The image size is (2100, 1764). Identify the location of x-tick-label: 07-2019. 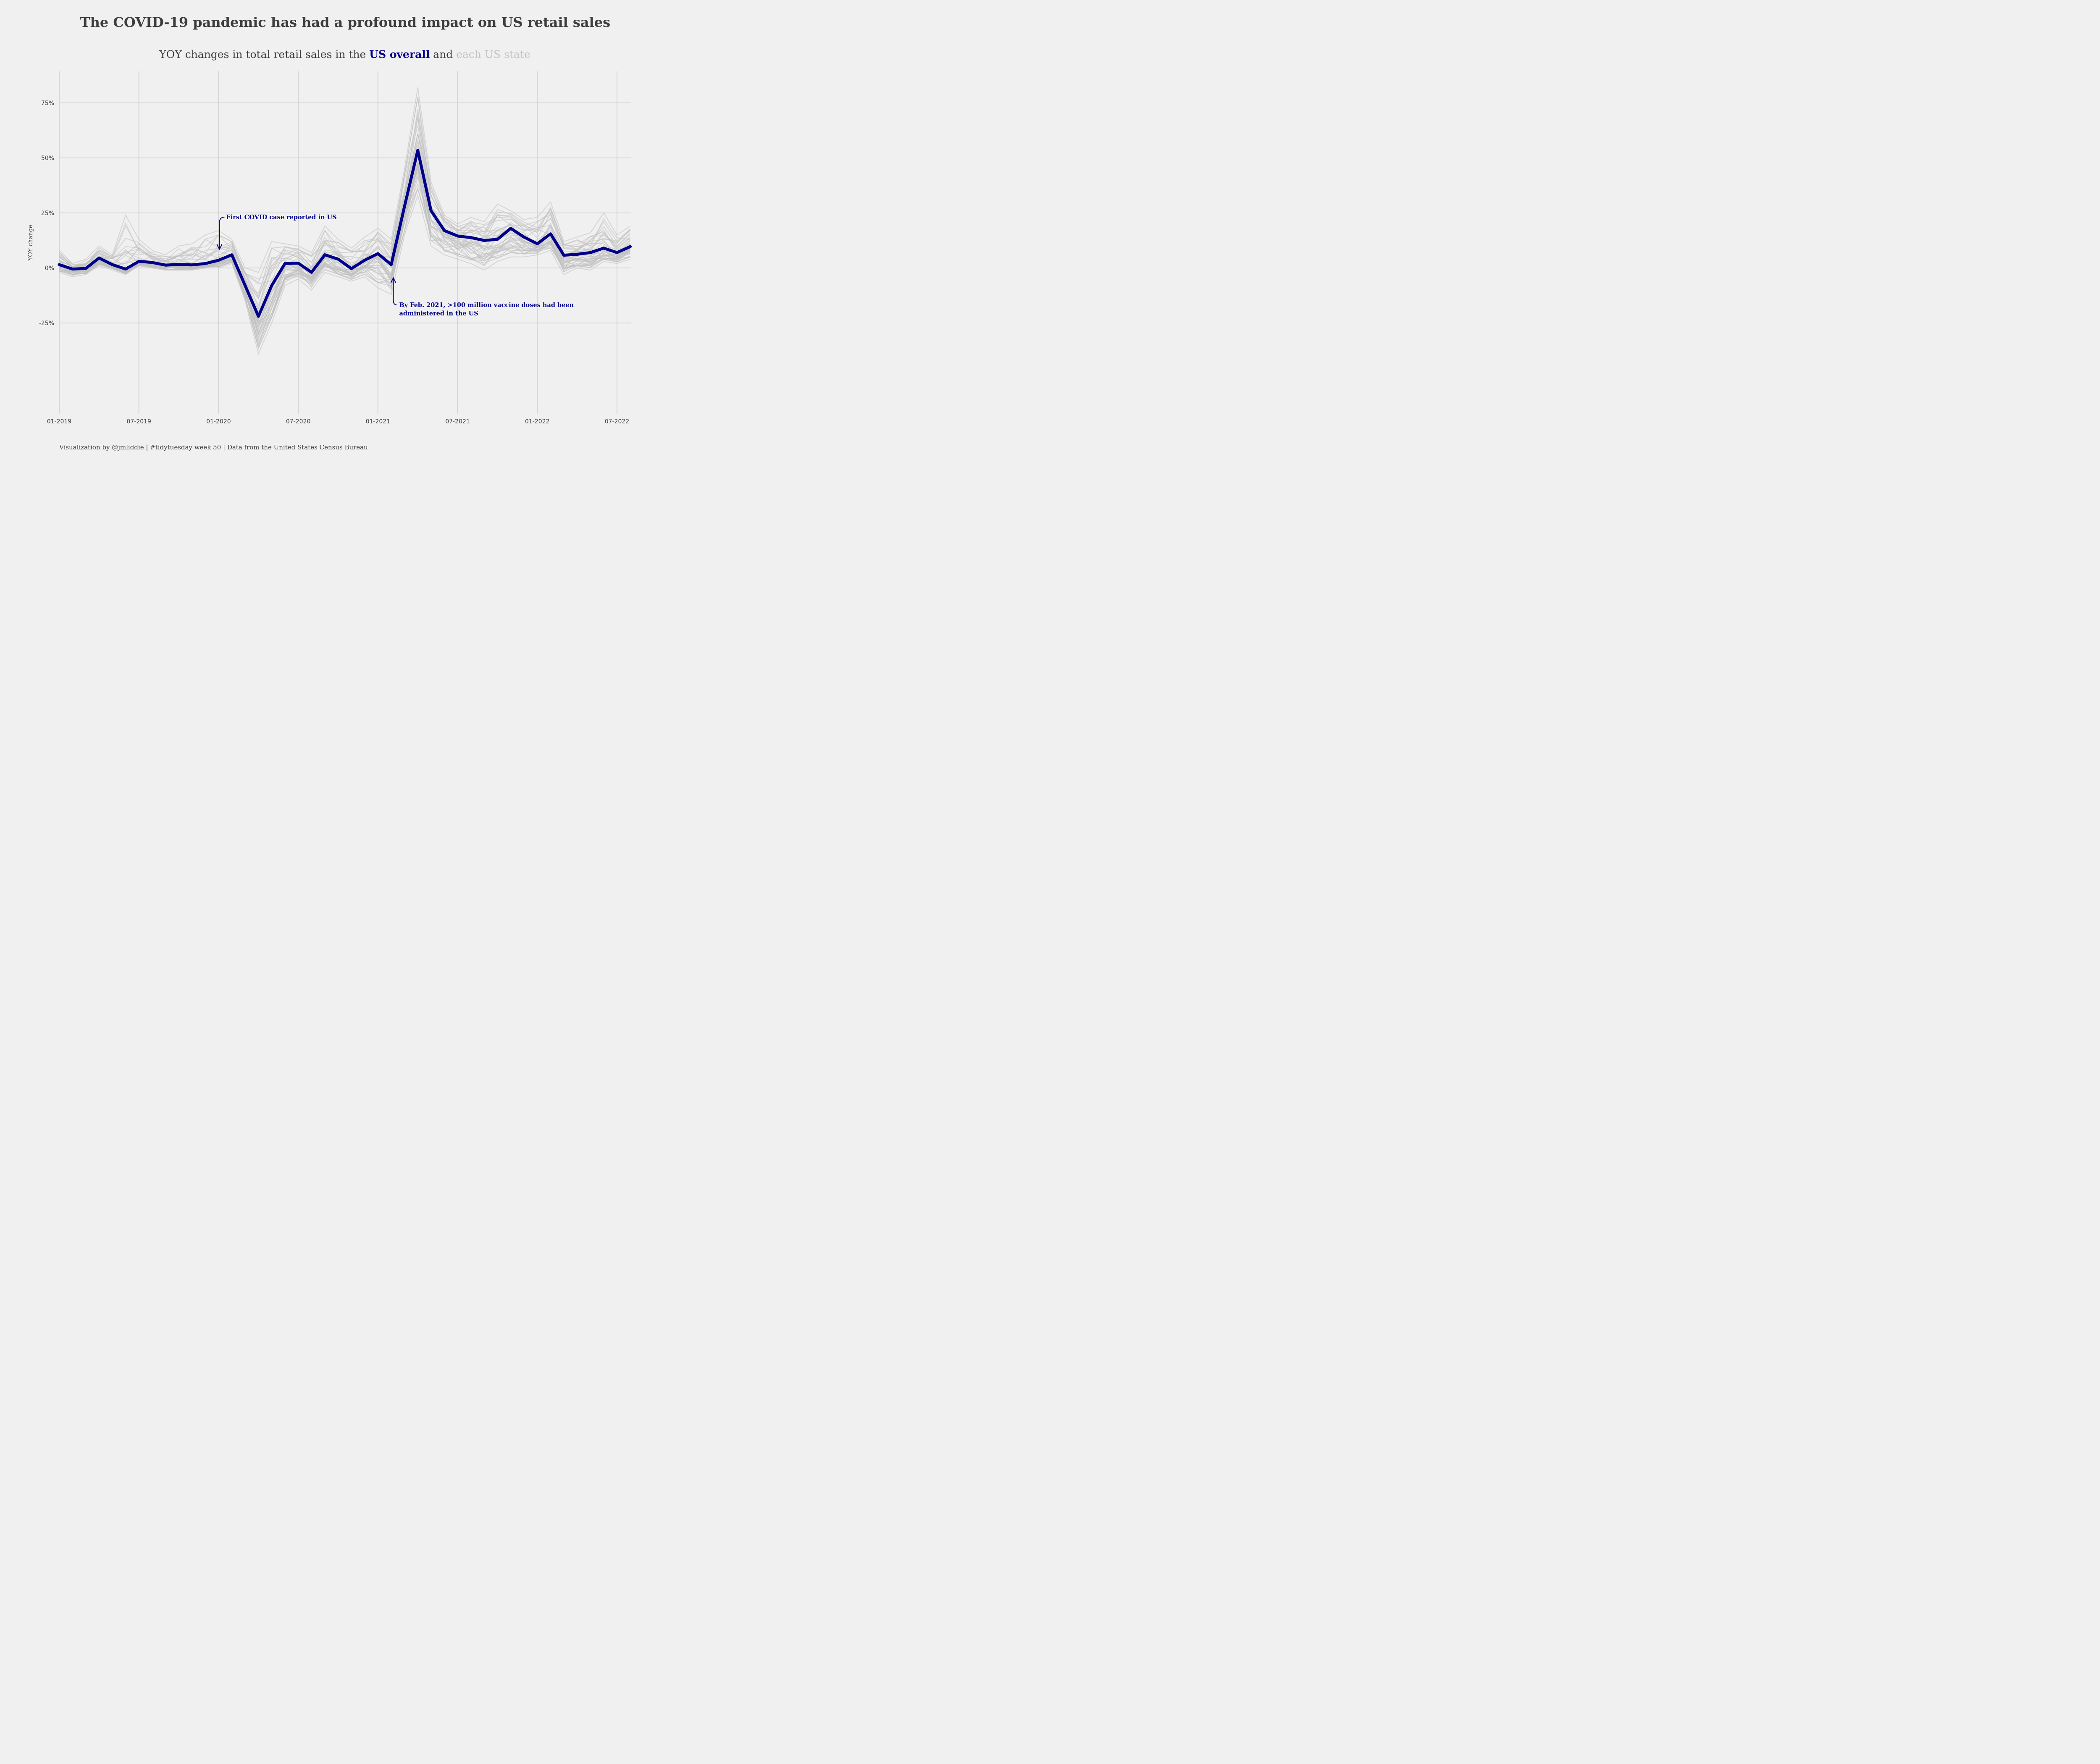
(138, 421).